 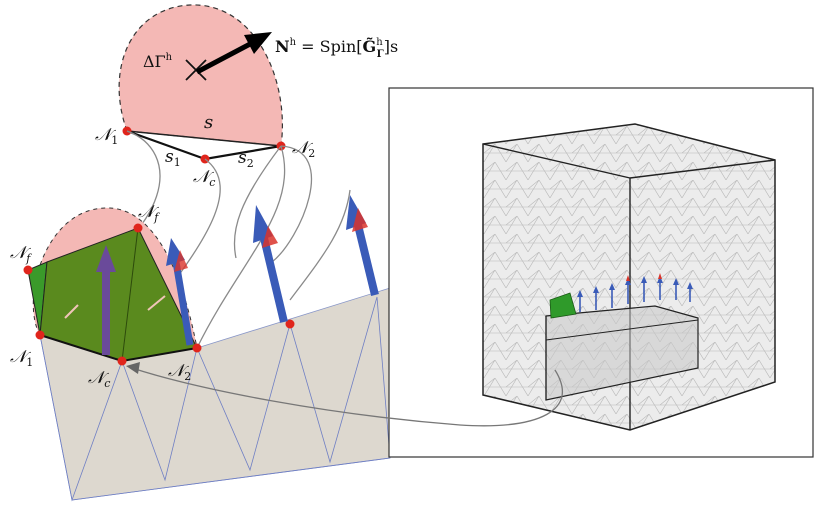 I want to click on pointer-arrow, so click(x=345, y=394).